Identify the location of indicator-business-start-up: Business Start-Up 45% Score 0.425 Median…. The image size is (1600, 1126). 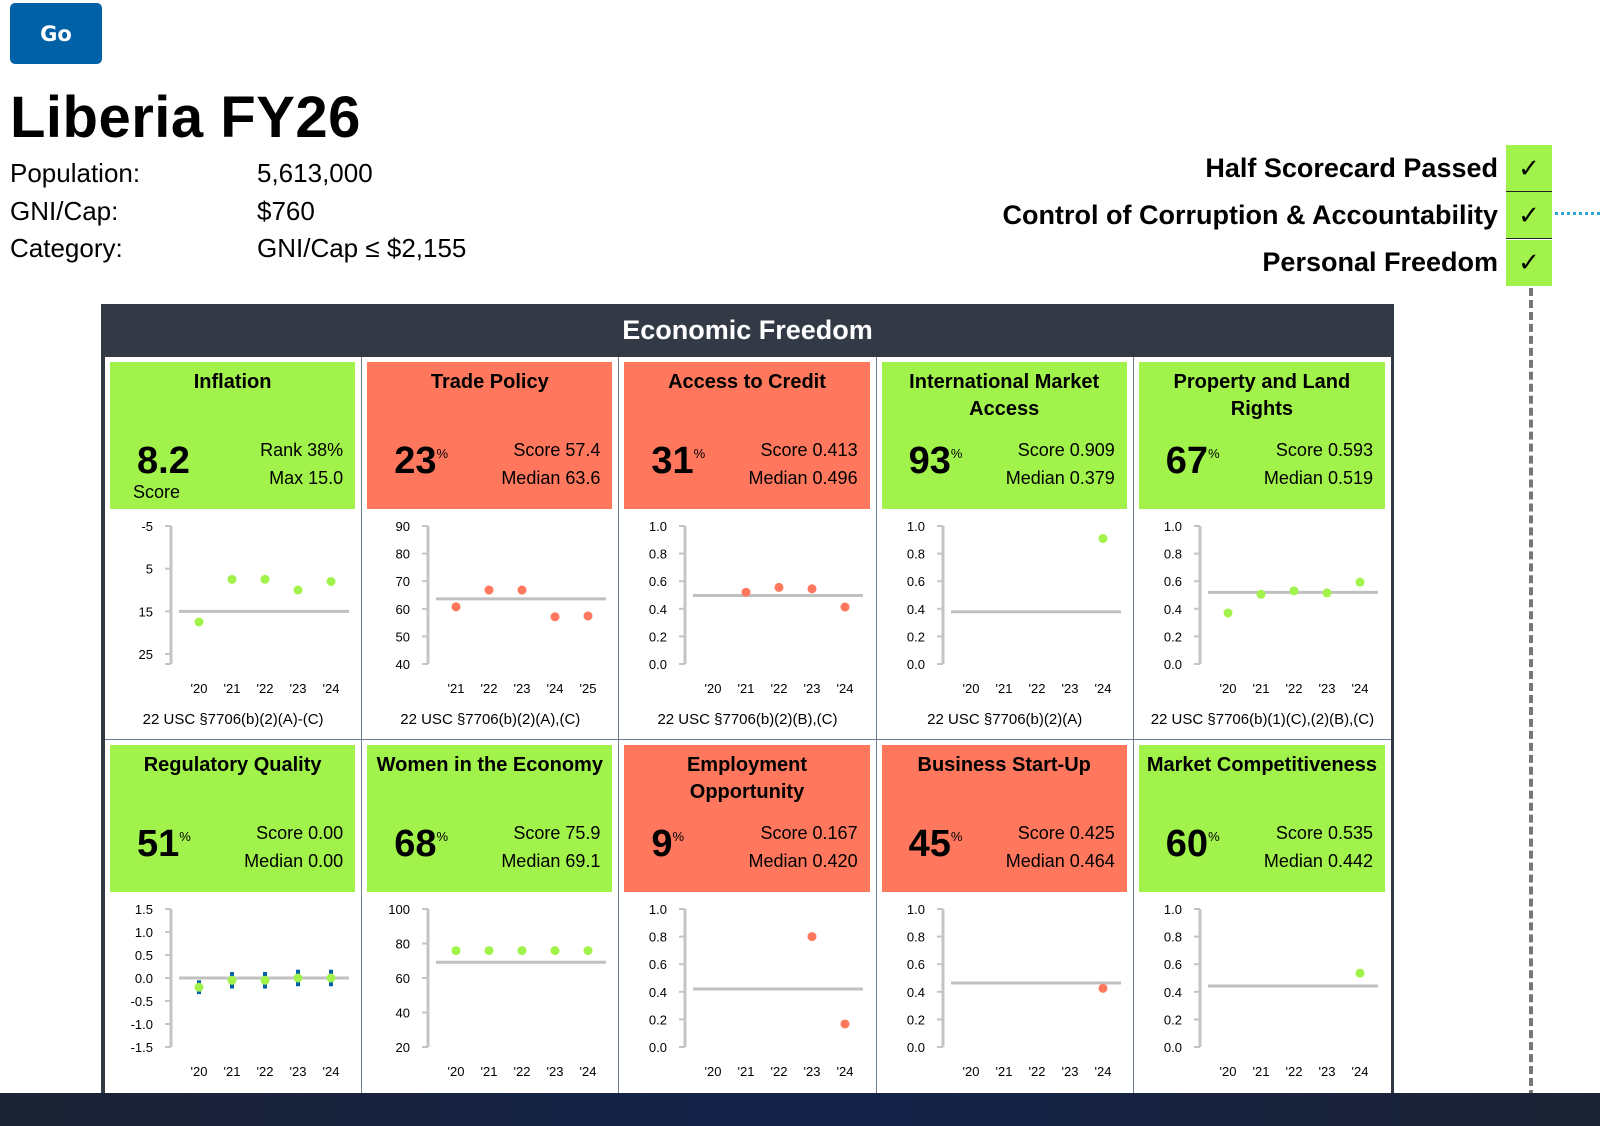
(1005, 931).